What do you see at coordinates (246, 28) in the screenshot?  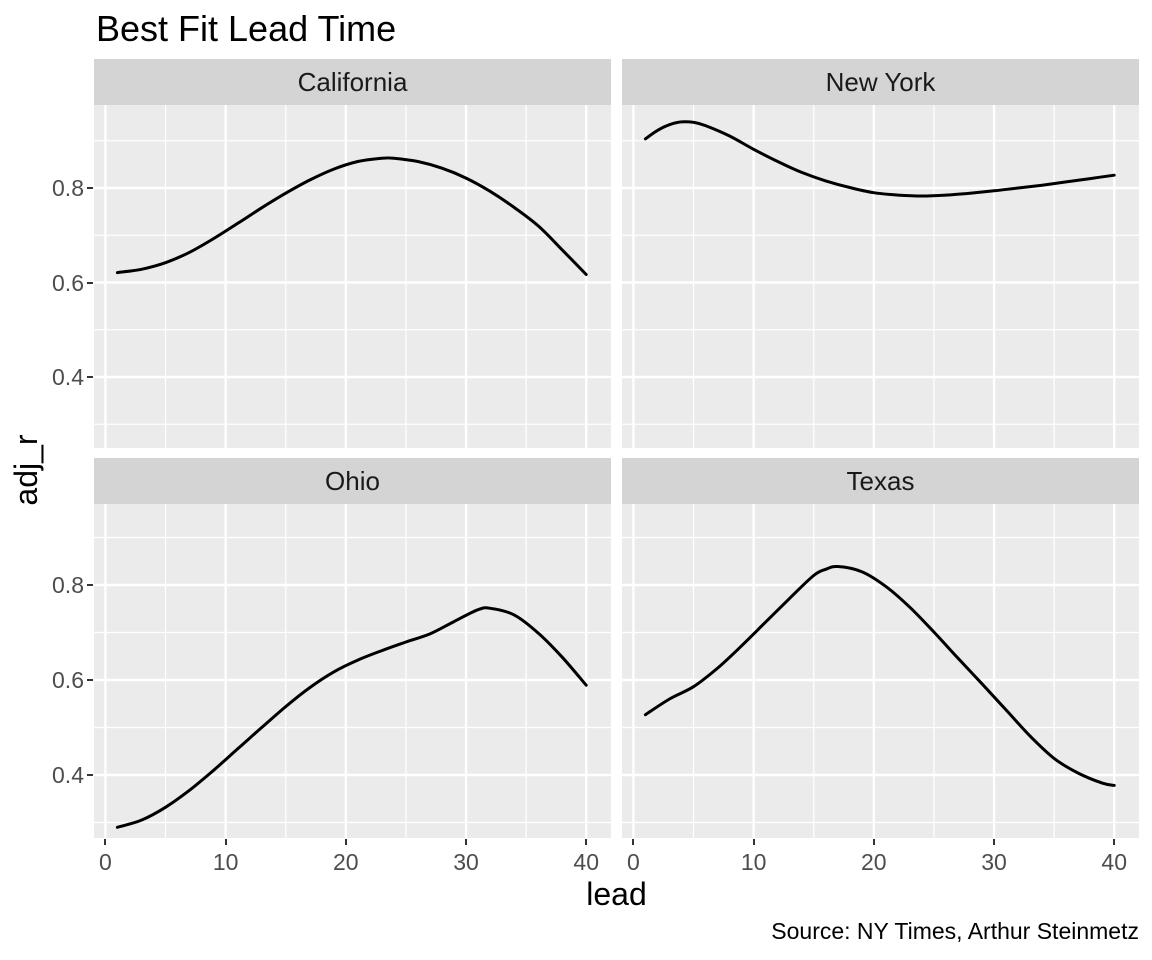 I see `chart-title: Best Fit Lead Time` at bounding box center [246, 28].